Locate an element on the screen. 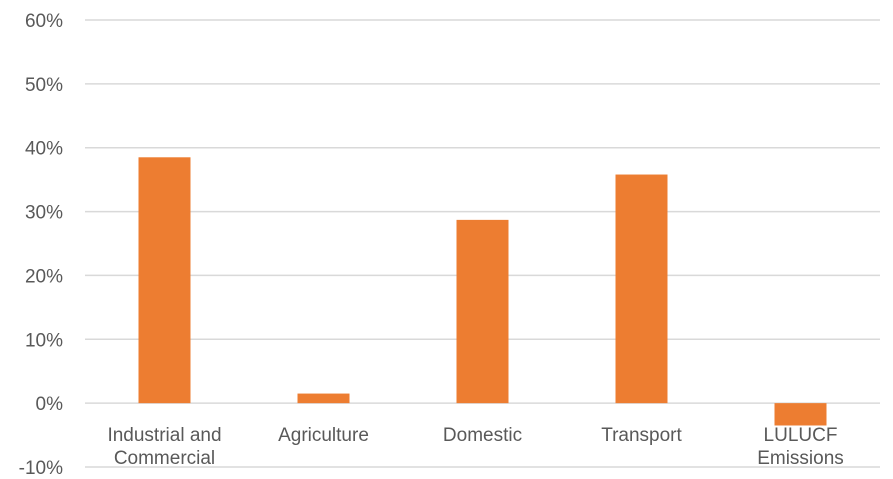  x-category-label-line: Industrial and is located at coordinates (164, 435).